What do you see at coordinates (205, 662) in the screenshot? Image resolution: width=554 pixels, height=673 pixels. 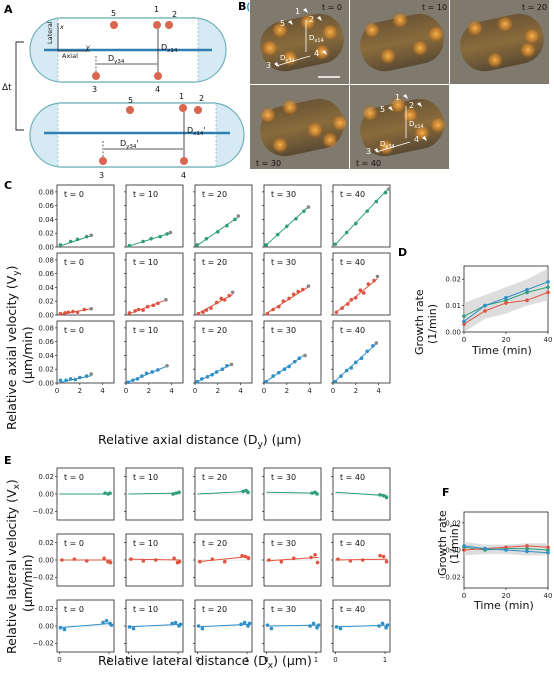 I see `e-xlabel: Relative lateral distance (Dx) (μm)` at bounding box center [205, 662].